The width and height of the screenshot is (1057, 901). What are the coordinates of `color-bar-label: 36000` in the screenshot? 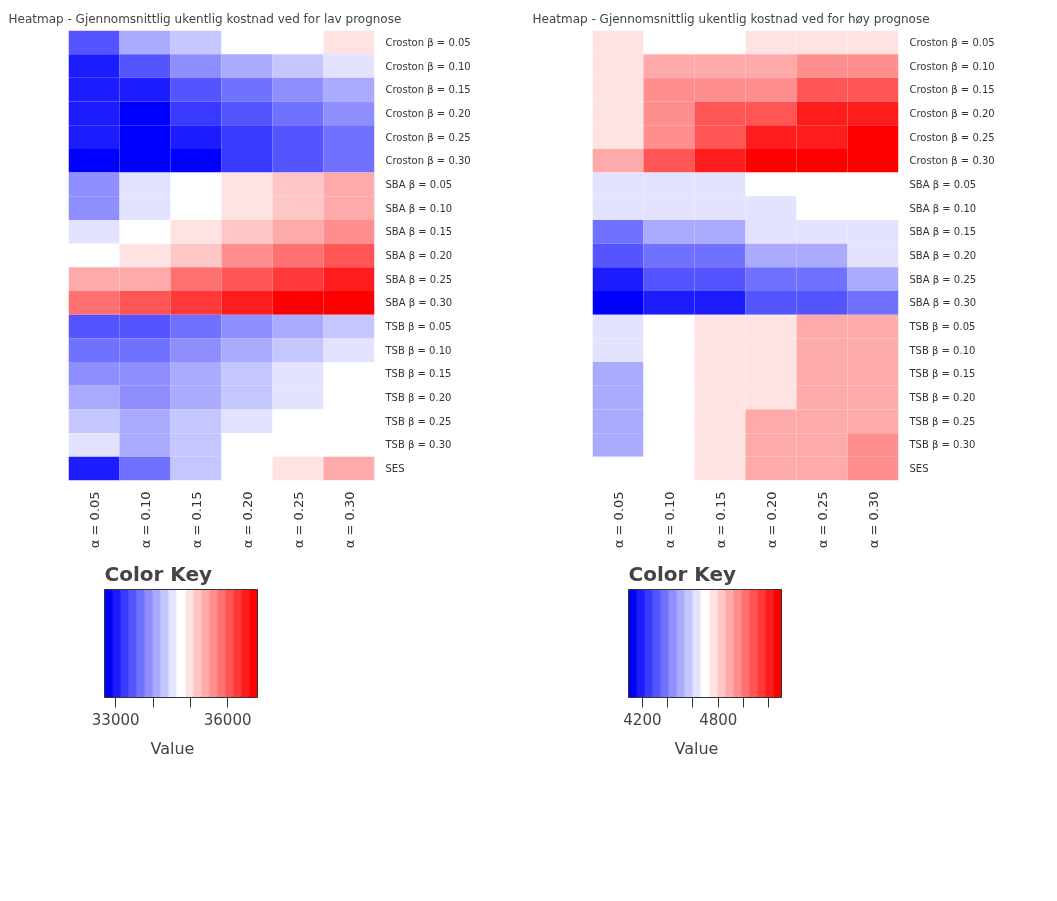 It's located at (227, 719).